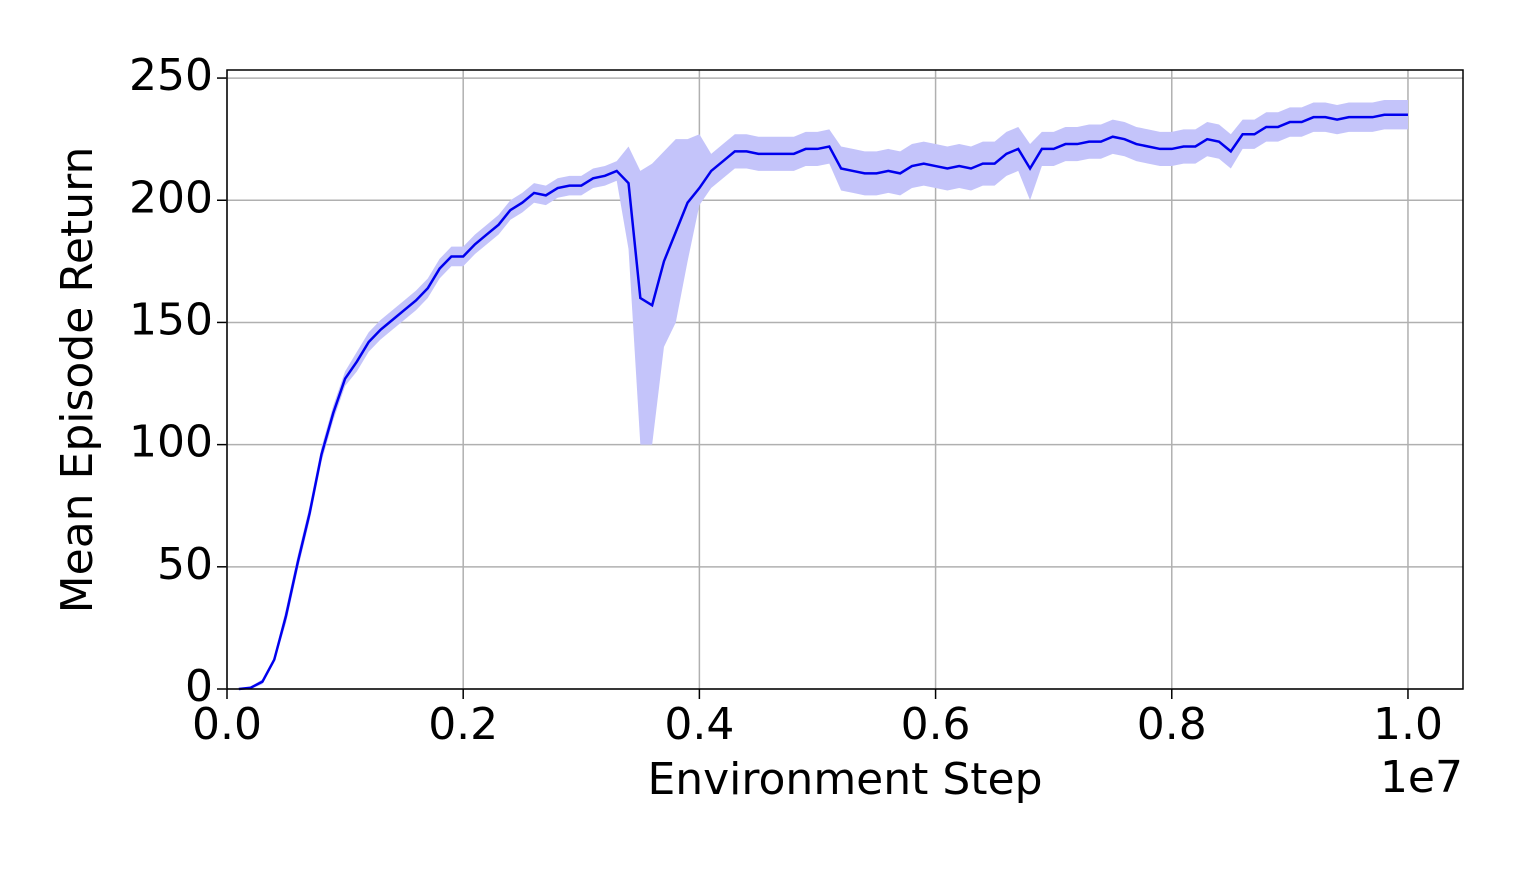 The height and width of the screenshot is (870, 1522). I want to click on x-tick-label: 0.8, so click(1172, 724).